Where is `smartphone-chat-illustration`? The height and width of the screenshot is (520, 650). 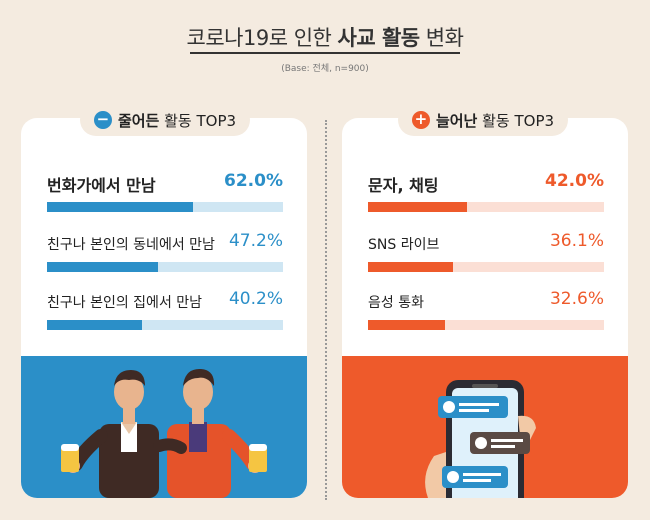
smartphone-chat-illustration is located at coordinates (485, 427).